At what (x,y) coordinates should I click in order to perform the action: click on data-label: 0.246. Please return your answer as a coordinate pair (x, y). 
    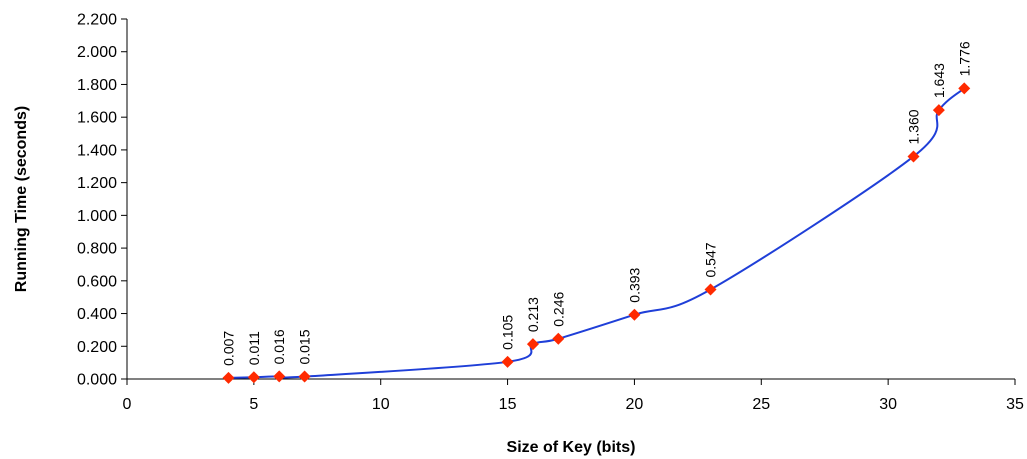
    Looking at the image, I should click on (558, 308).